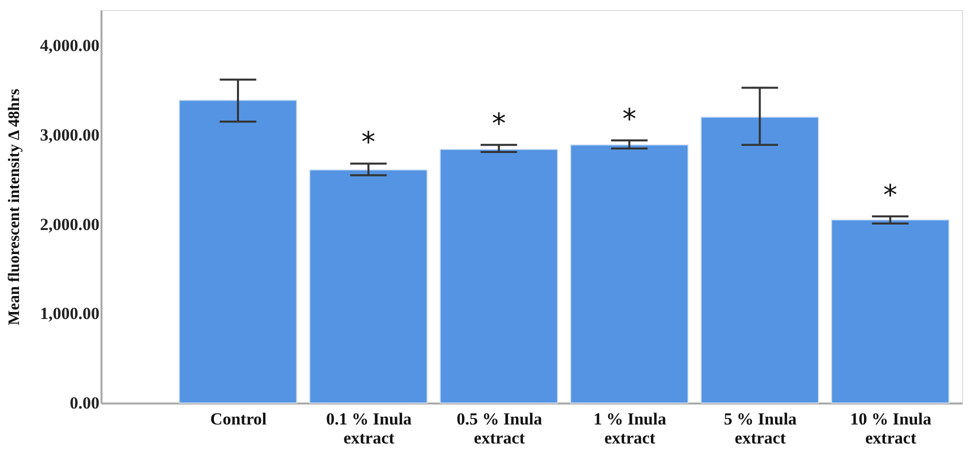  I want to click on y-tick-label: 2,000.00, so click(70, 224).